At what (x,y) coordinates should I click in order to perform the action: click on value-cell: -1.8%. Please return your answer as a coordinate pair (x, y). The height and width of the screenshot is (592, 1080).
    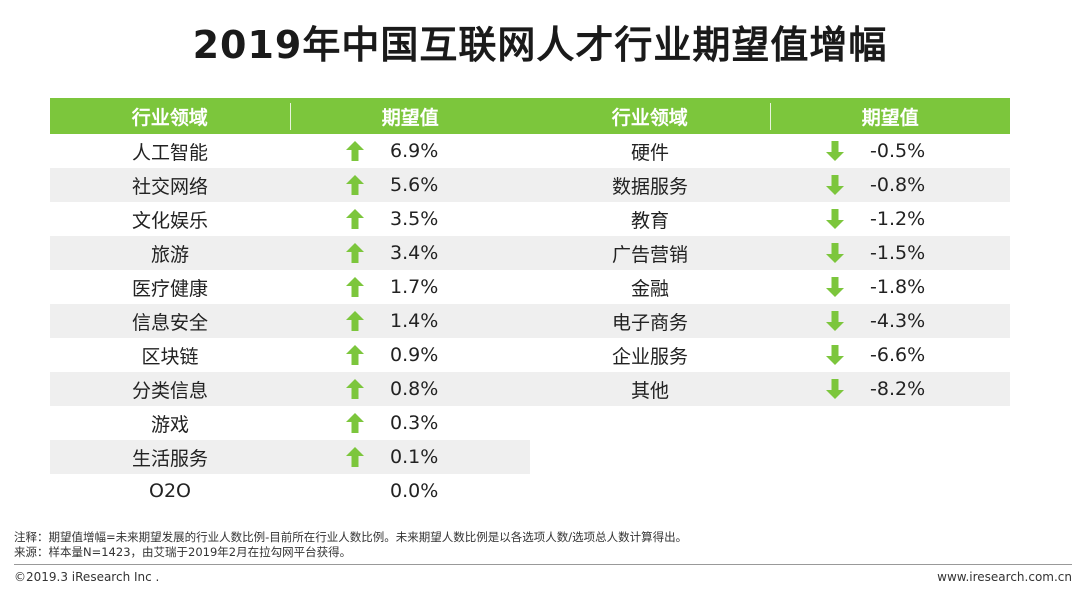
    Looking at the image, I should click on (898, 287).